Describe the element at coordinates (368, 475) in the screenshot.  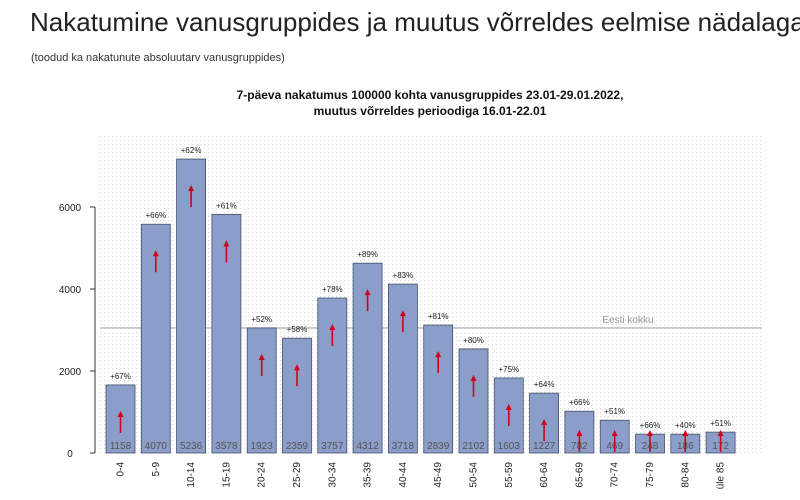
I see `x-tick-label: 35-39` at that location.